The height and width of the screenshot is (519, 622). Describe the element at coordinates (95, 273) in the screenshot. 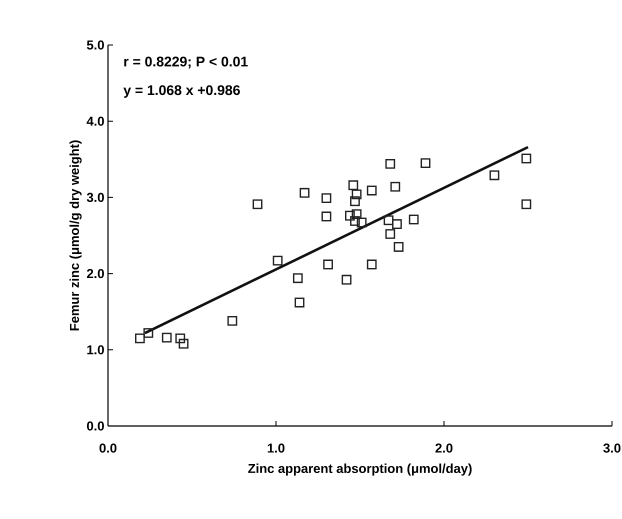

I see `y-tick-label: 2.0` at that location.